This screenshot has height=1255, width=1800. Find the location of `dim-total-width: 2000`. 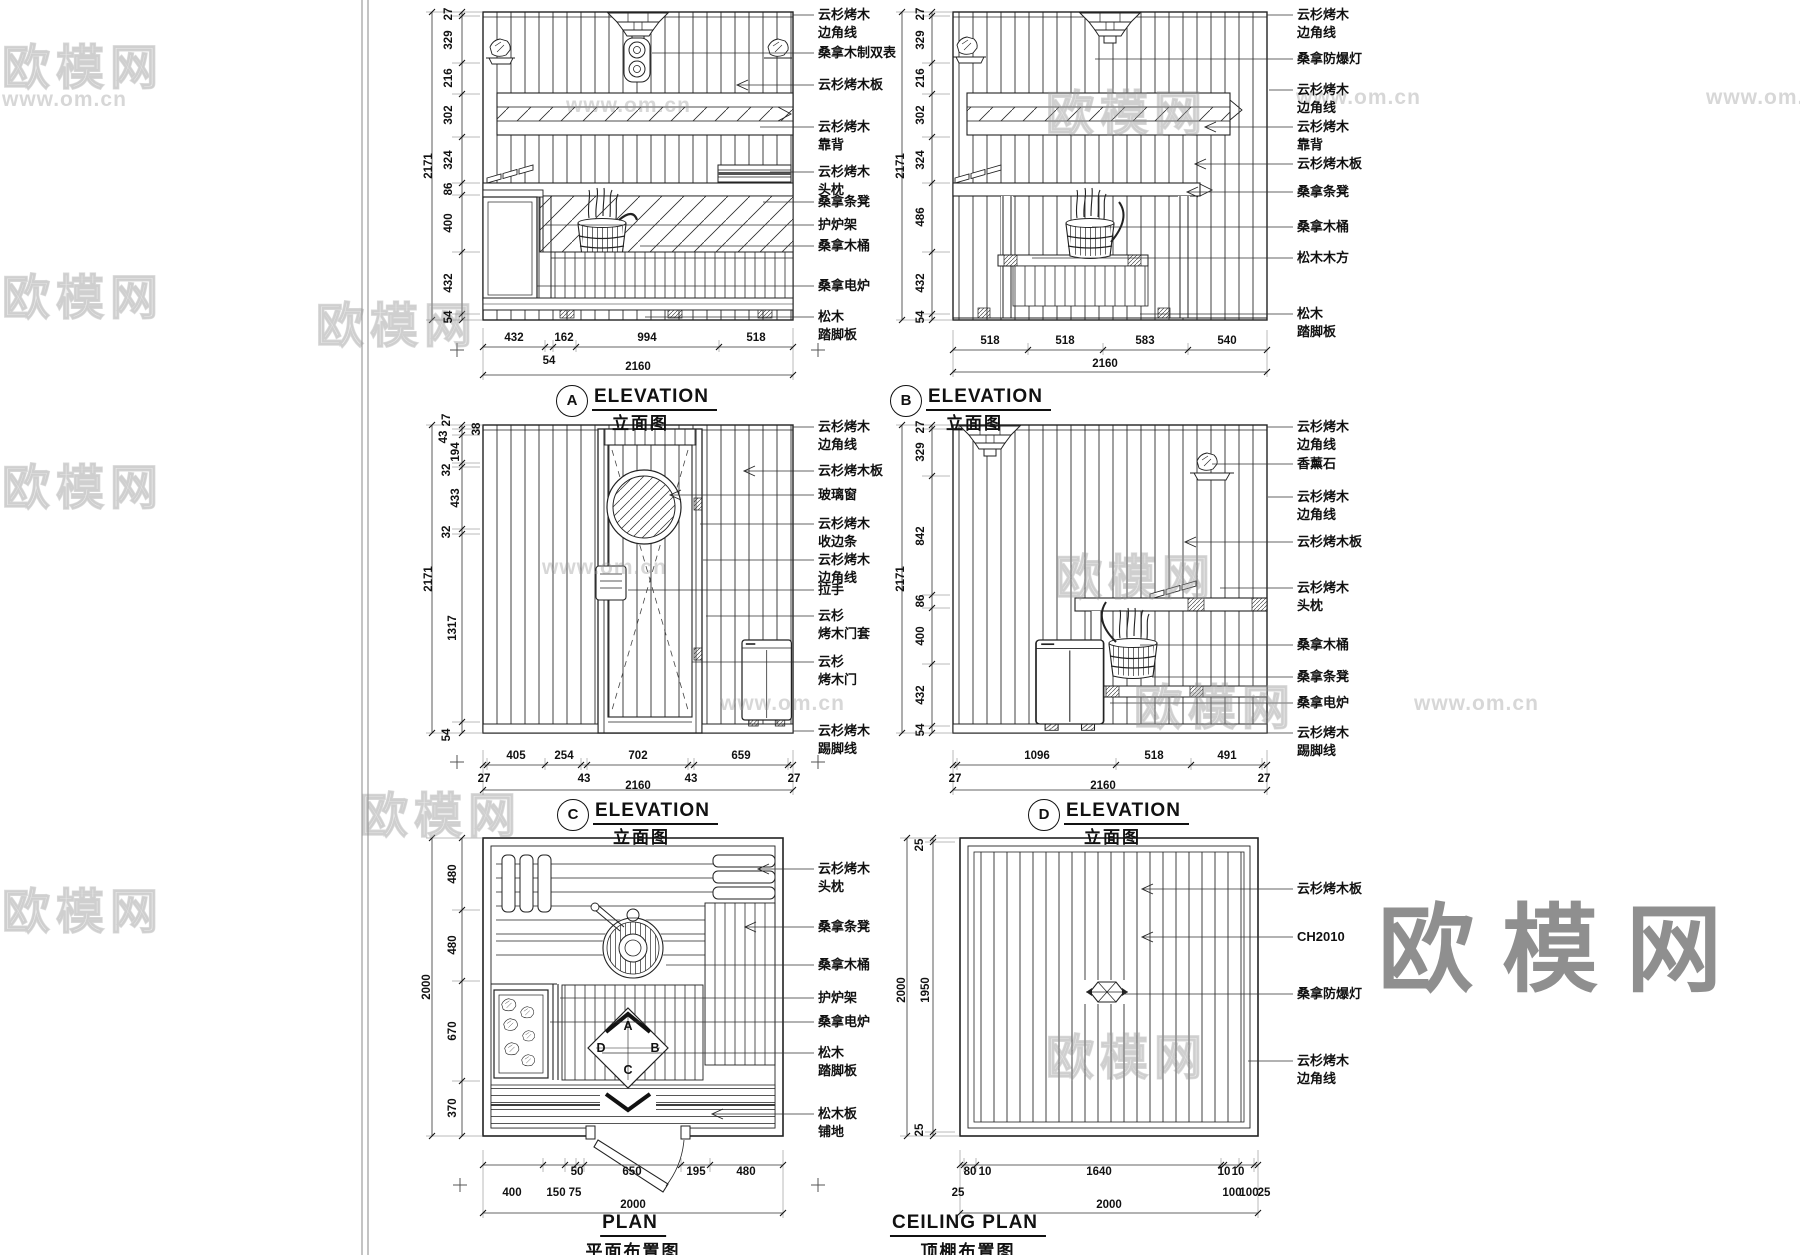

dim-total-width: 2000 is located at coordinates (633, 1205).